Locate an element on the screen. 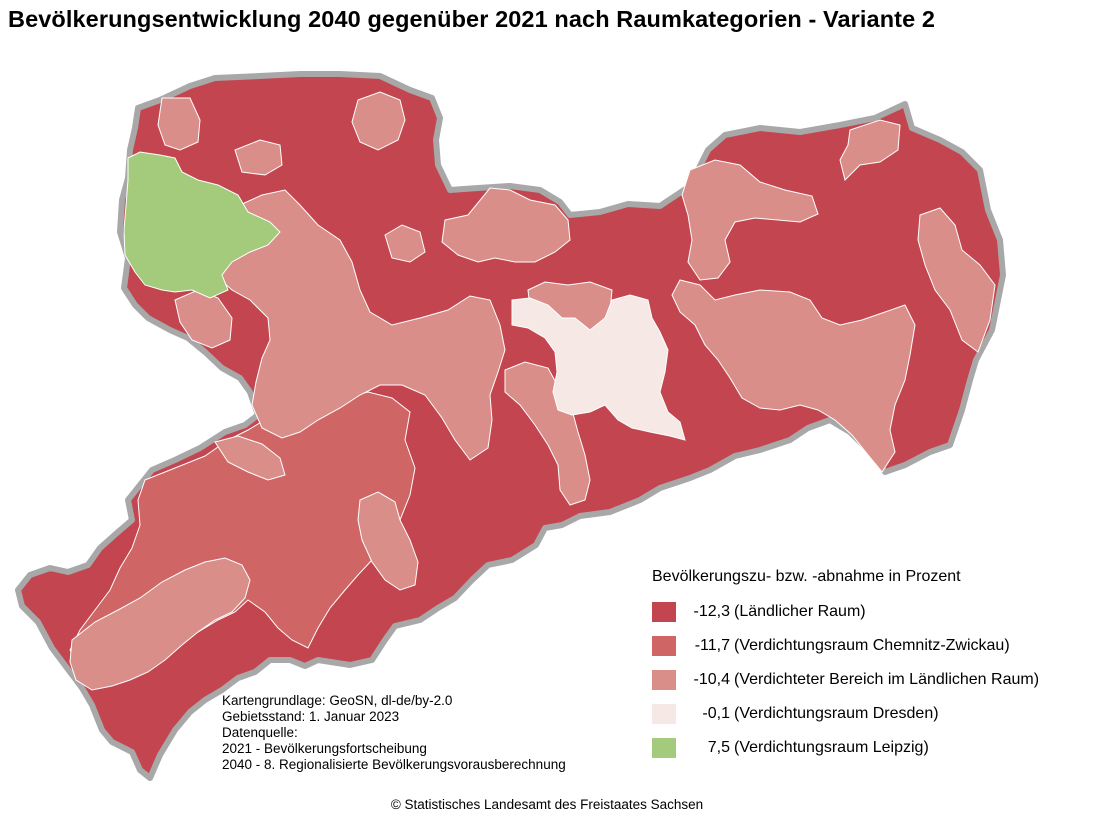 This screenshot has width=1094, height=821. legend-value: -11,7 is located at coordinates (712, 645).